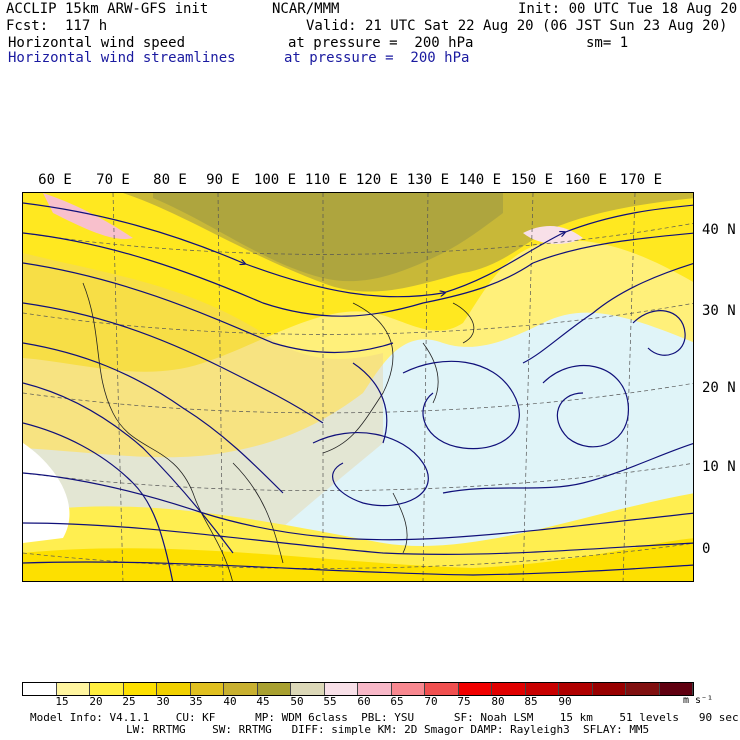 Image resolution: width=740 pixels, height=740 pixels. What do you see at coordinates (698, 700) in the screenshot?
I see `colorbar-unit: m s⁻¹` at bounding box center [698, 700].